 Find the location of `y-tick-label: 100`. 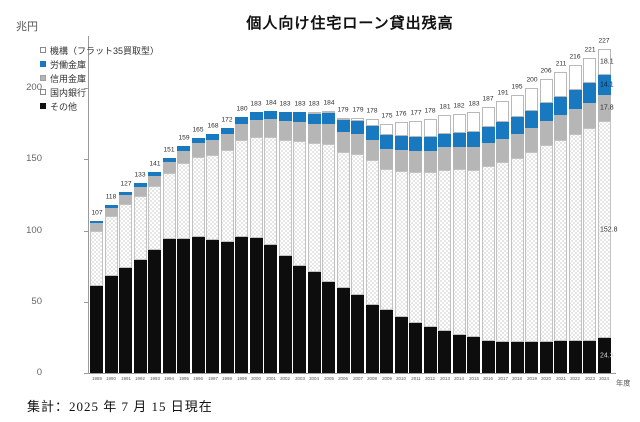

y-tick-label: 100 is located at coordinates (34, 230).